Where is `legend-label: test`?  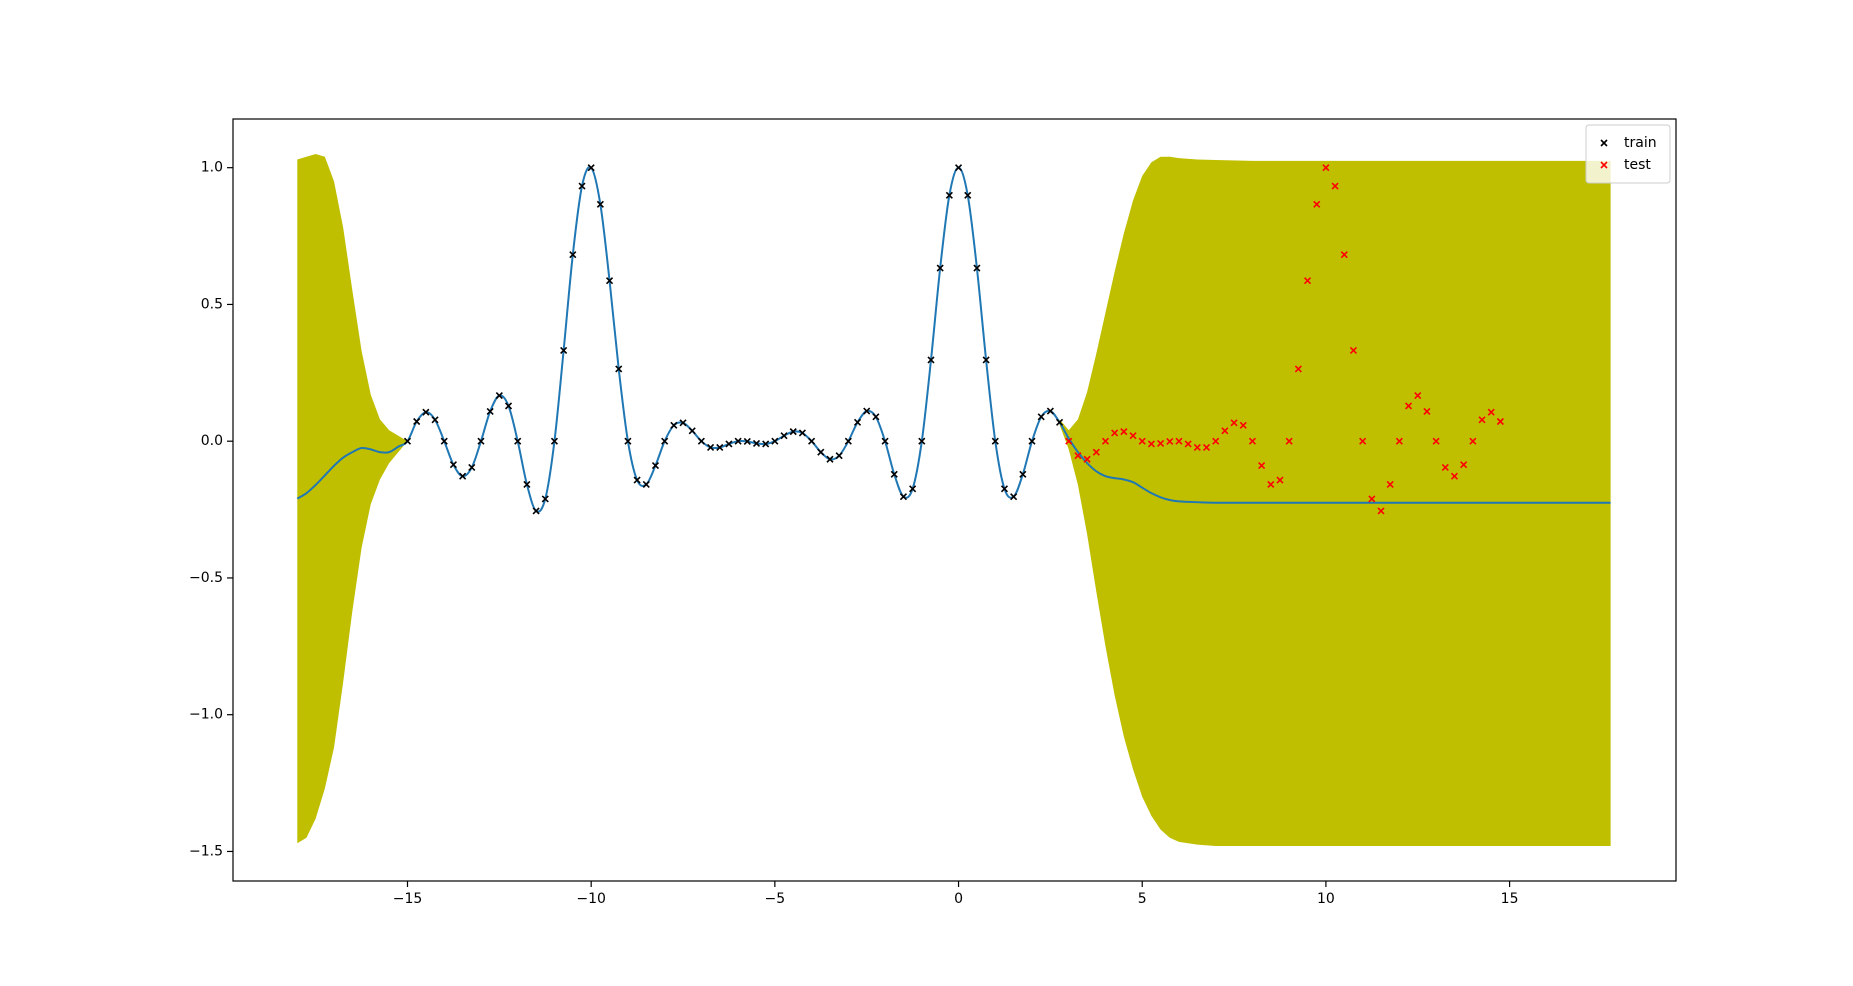 legend-label: test is located at coordinates (1637, 165).